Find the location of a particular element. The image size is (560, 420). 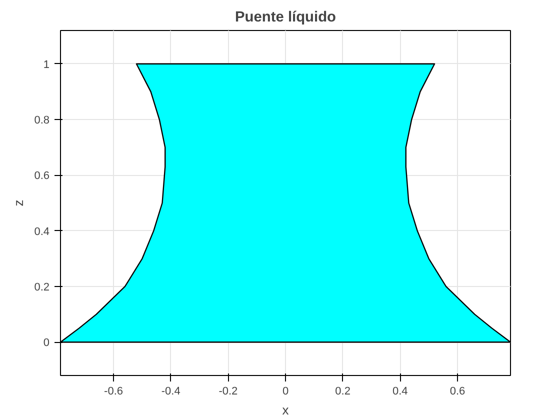

x-tick-label: 0.2 is located at coordinates (342, 392).